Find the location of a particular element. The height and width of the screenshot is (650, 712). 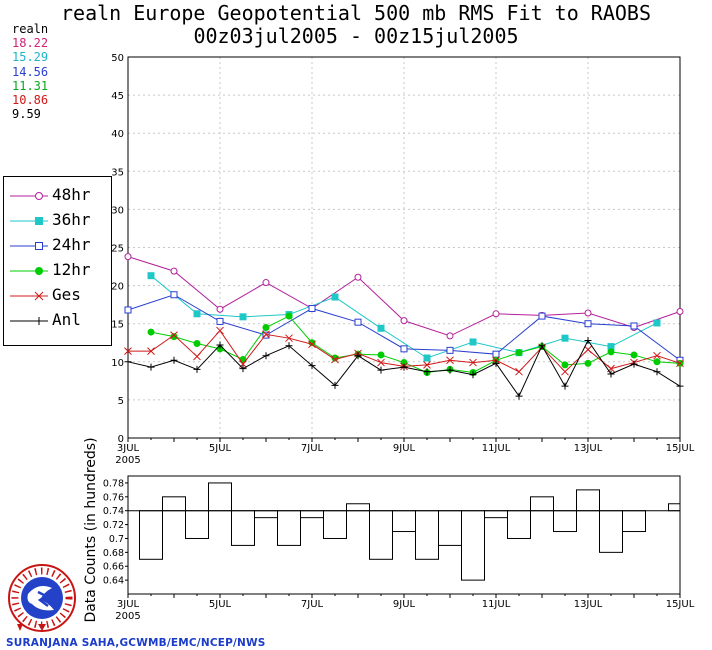

legend-label: Ges is located at coordinates (66, 294).